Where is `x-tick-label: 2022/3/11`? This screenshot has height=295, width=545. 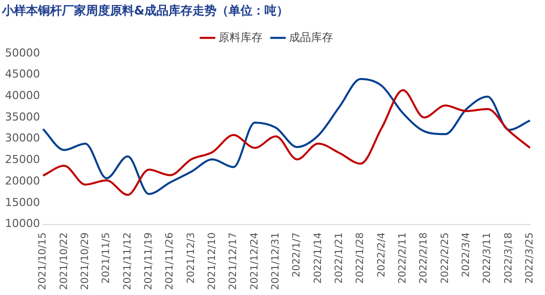
x-tick-label: 2022/3/11 is located at coordinates (488, 258).